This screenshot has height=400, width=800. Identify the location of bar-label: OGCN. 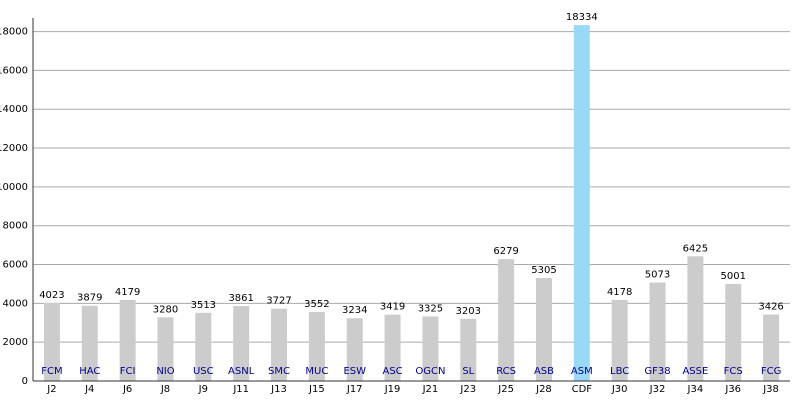
(430, 371).